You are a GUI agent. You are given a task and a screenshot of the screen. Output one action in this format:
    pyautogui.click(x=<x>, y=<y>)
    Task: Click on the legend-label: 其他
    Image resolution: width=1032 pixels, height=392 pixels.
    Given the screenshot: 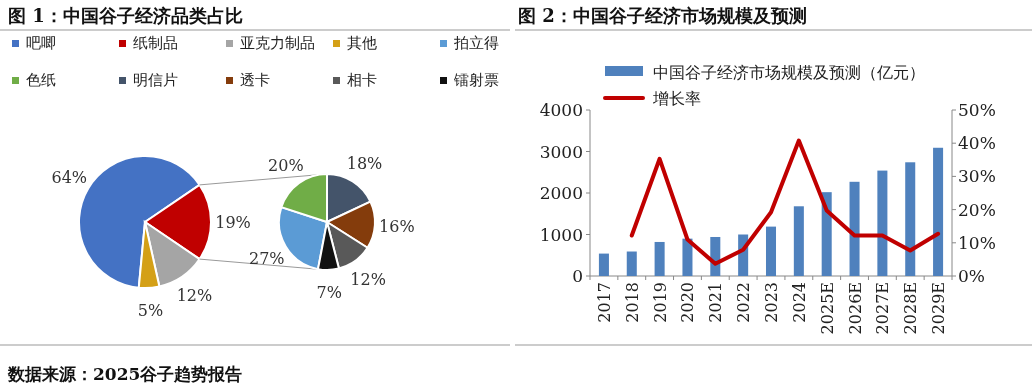 What is the action you would take?
    pyautogui.click(x=362, y=43)
    